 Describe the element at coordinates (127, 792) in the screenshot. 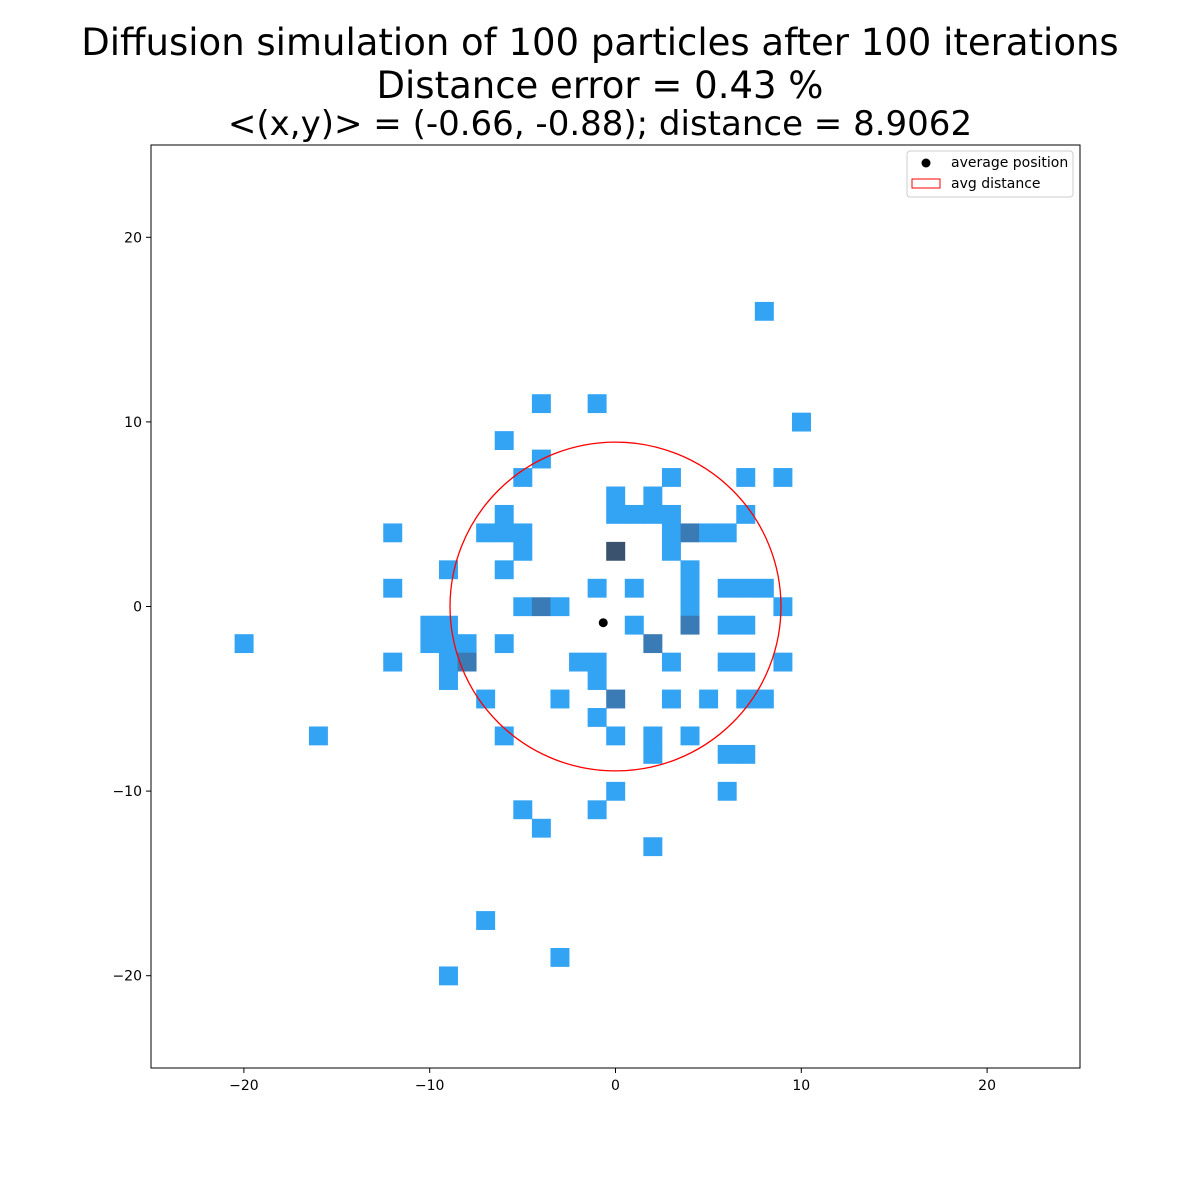

I see `y-tick-label: −10` at that location.